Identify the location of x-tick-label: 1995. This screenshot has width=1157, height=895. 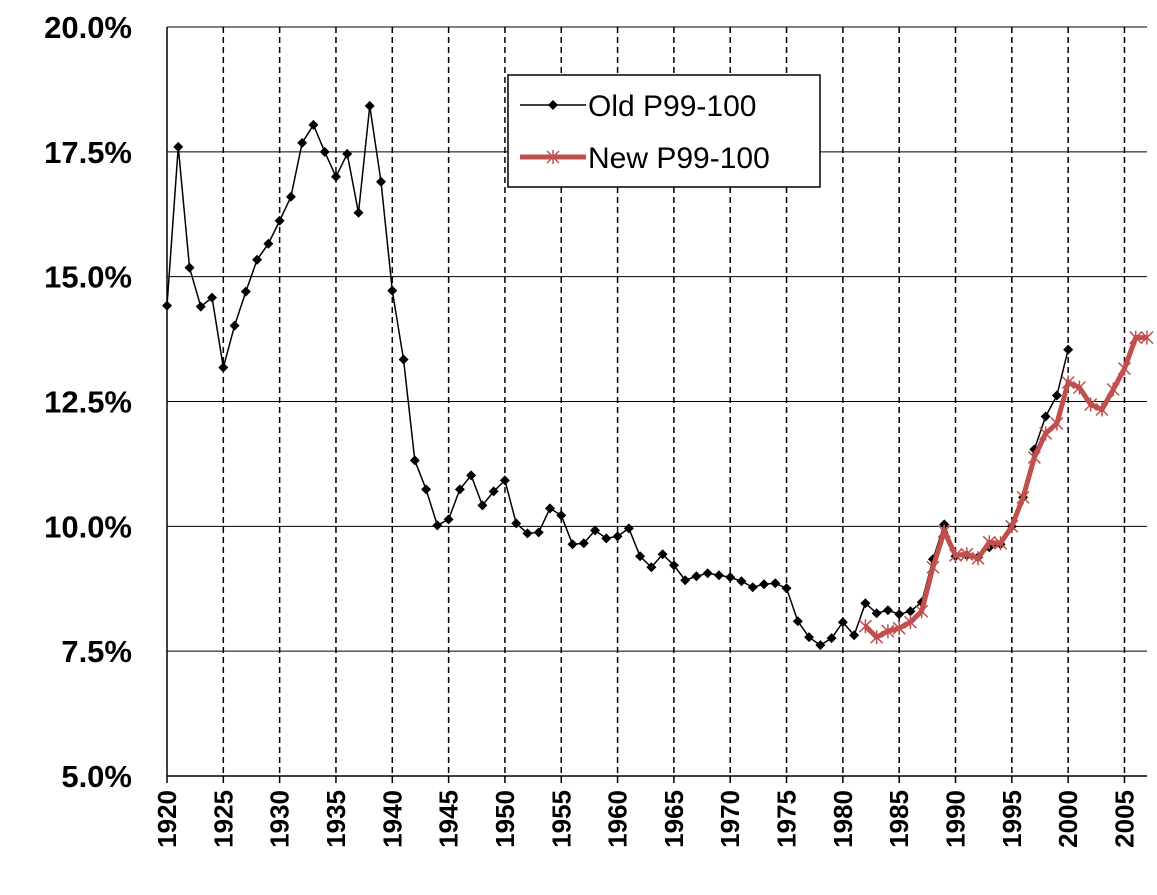
(1012, 819).